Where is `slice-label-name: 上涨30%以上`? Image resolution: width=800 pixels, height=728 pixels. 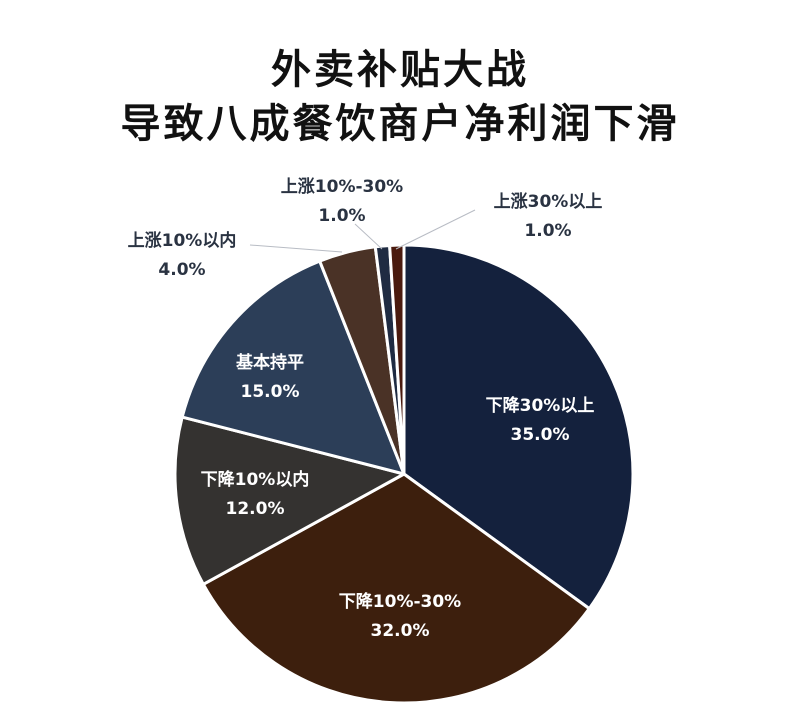 slice-label-name: 上涨30%以上 is located at coordinates (548, 202).